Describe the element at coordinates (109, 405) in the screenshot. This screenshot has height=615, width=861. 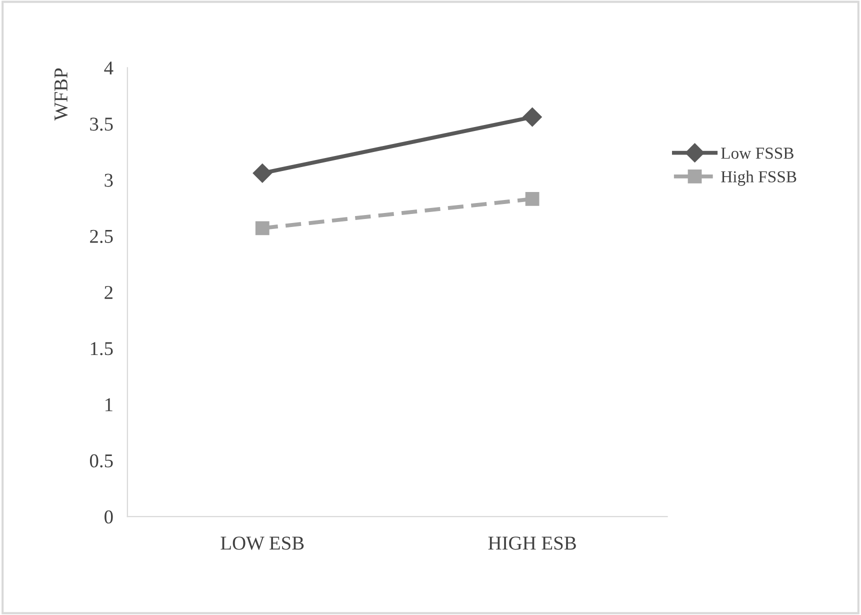
I see `y-tick-label: 1` at that location.